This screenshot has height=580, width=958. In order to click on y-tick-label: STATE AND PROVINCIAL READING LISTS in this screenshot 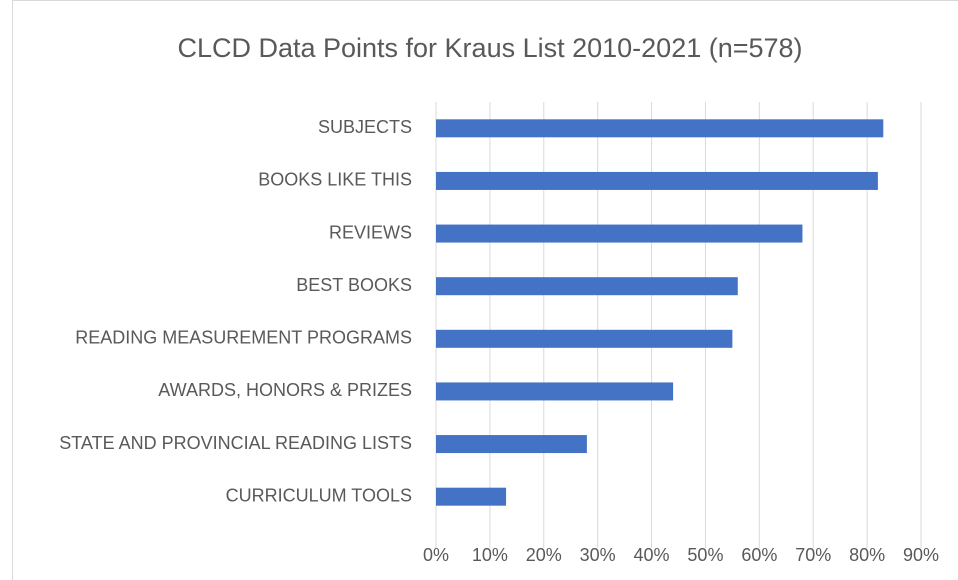, I will do `click(235, 443)`.